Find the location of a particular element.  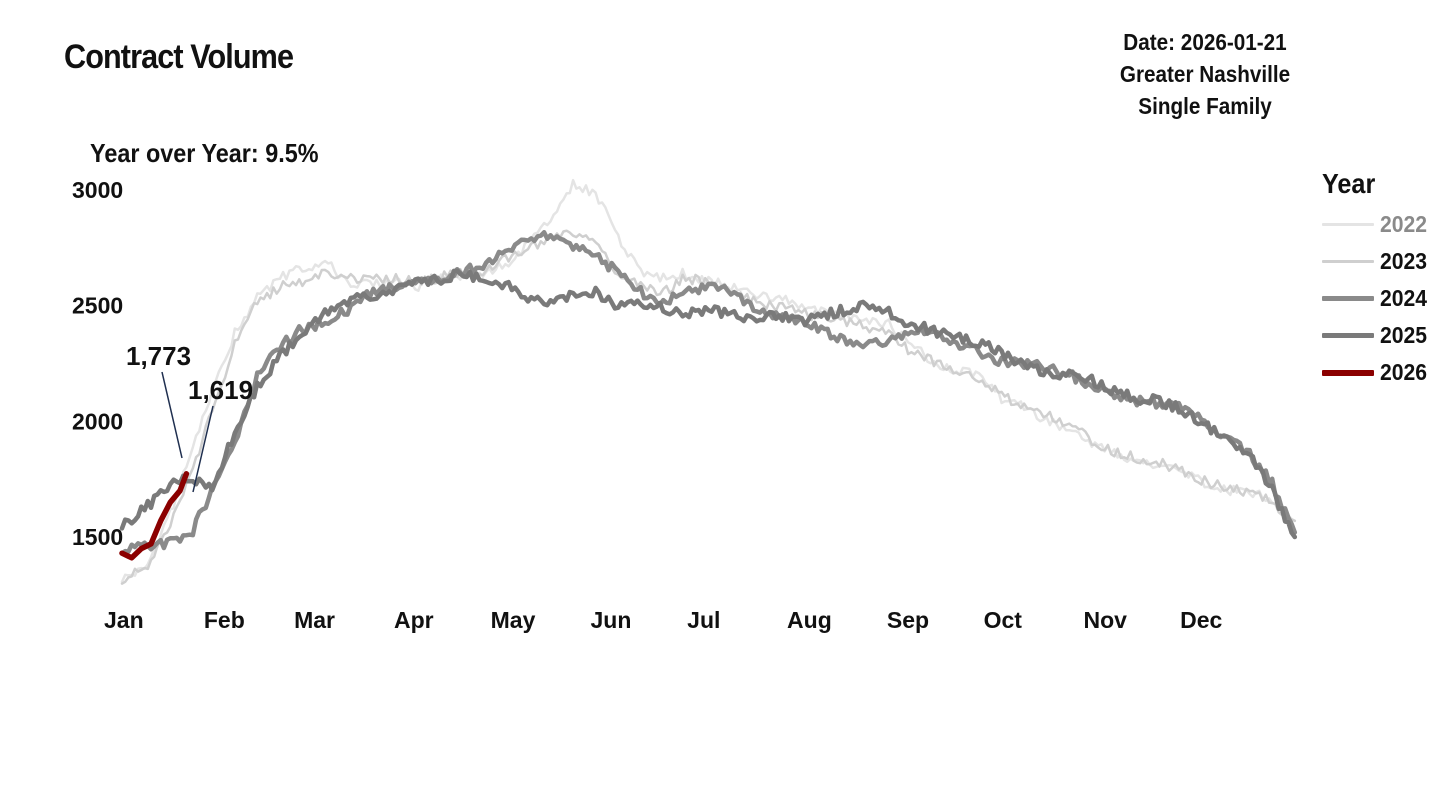

series-line-2026 is located at coordinates (154, 516).